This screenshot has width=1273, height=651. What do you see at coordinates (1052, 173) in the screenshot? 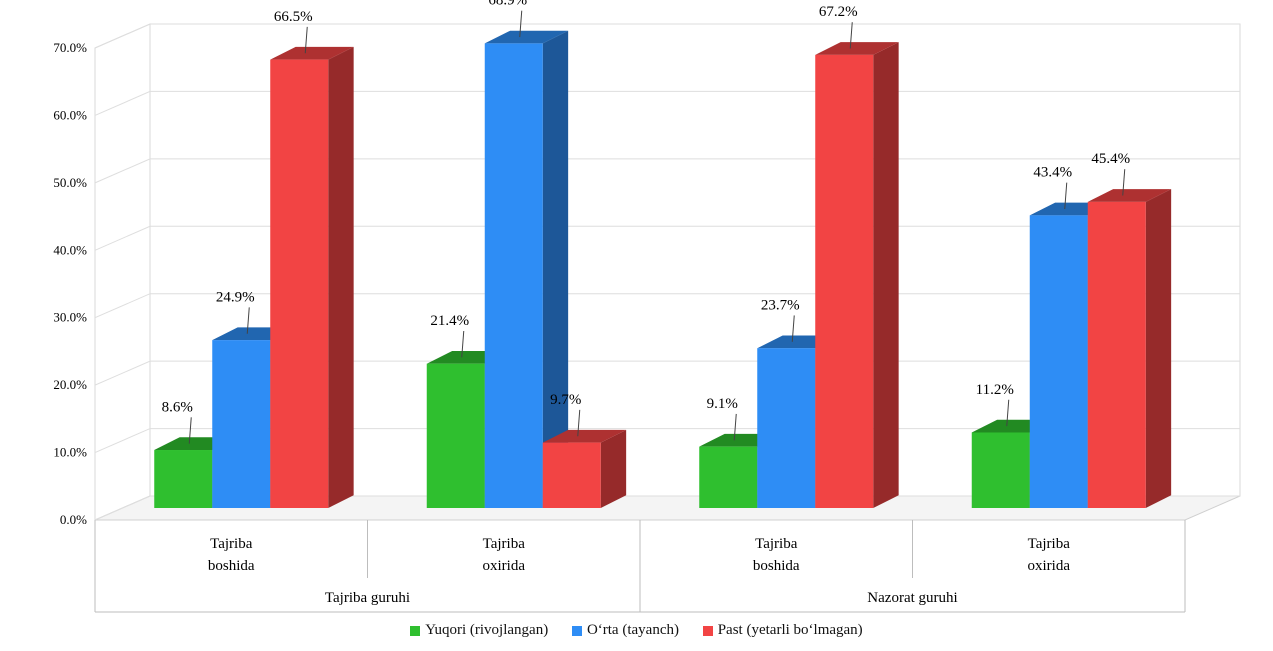
I see `data-label: 43.4%` at bounding box center [1052, 173].